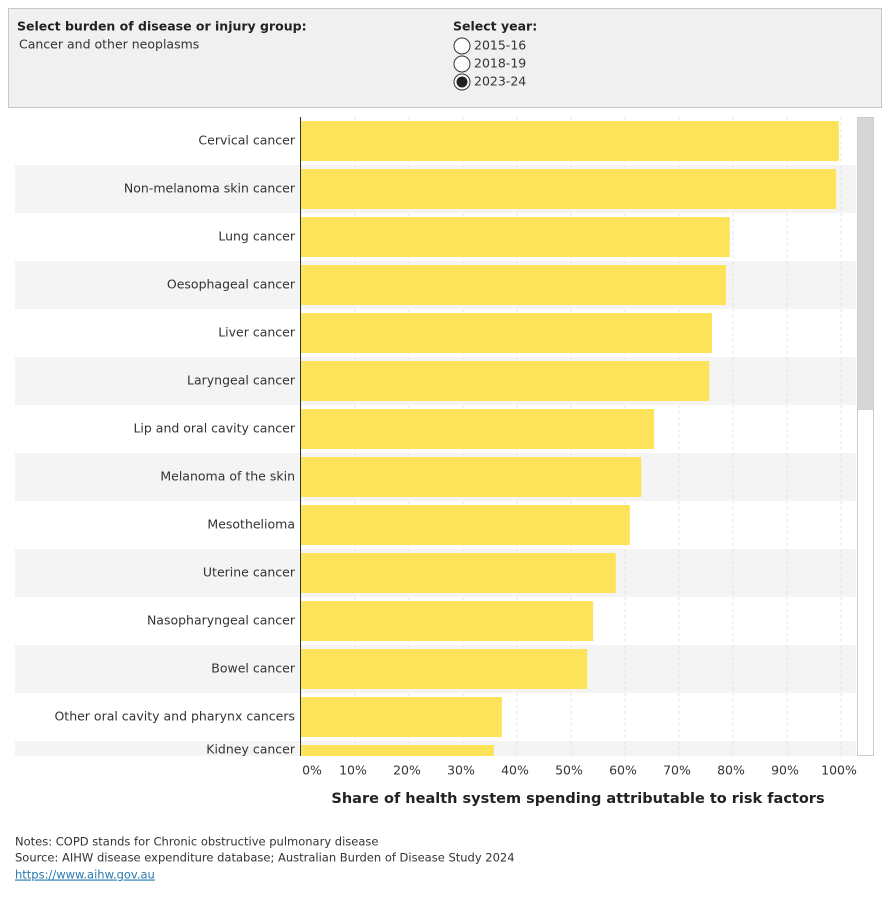 This screenshot has width=890, height=900. Describe the element at coordinates (257, 332) in the screenshot. I see `y-tick-label: Liver cancer` at that location.